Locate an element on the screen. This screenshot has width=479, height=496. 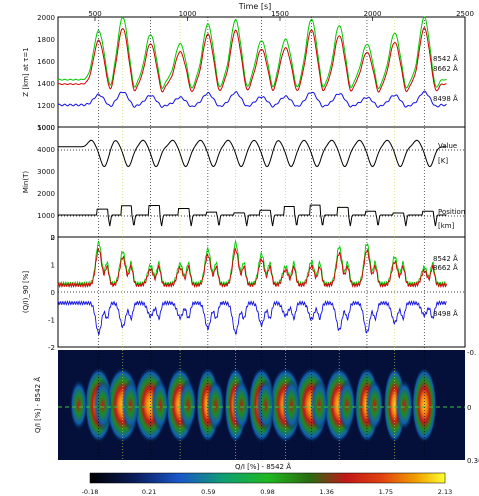
p3-ytick-2: 2 is located at coordinates (53, 238).